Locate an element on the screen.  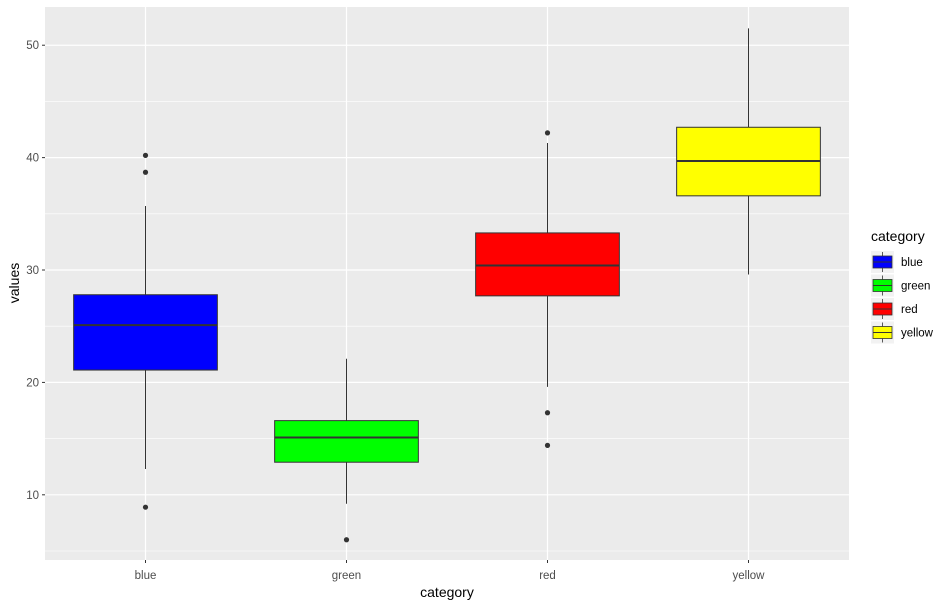
legend: category blue green red yellow is located at coordinates (902, 286).